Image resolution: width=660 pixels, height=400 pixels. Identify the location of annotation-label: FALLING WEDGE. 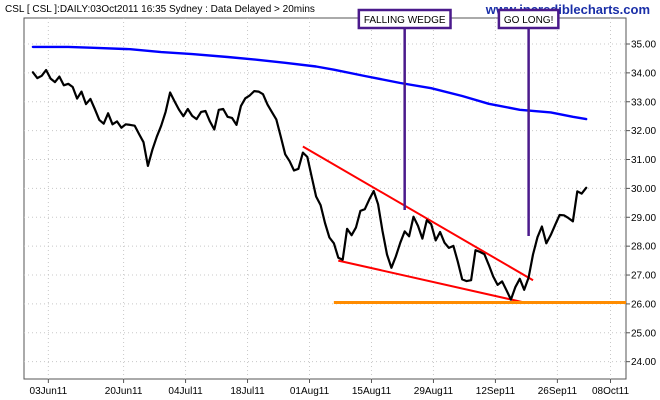
(405, 20).